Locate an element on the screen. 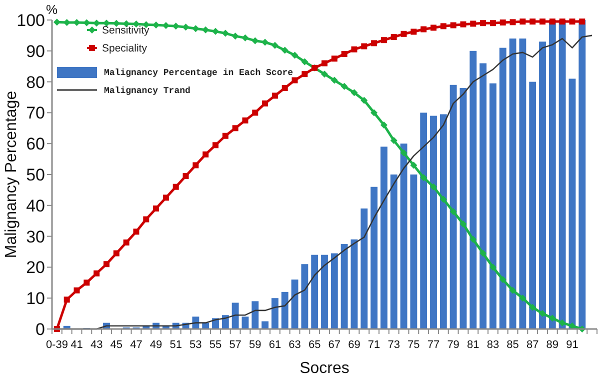 The width and height of the screenshot is (600, 379). y-tick-label: 0 is located at coordinates (40, 329).